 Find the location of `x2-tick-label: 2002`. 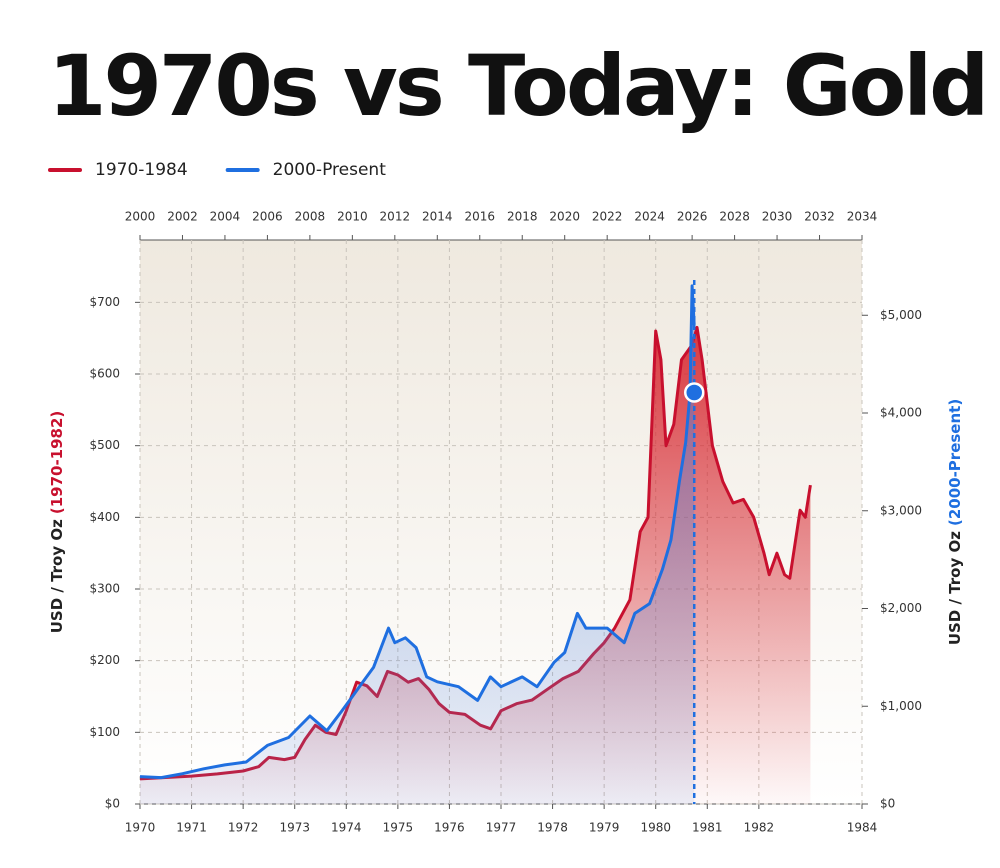

x2-tick-label: 2002 is located at coordinates (182, 217).